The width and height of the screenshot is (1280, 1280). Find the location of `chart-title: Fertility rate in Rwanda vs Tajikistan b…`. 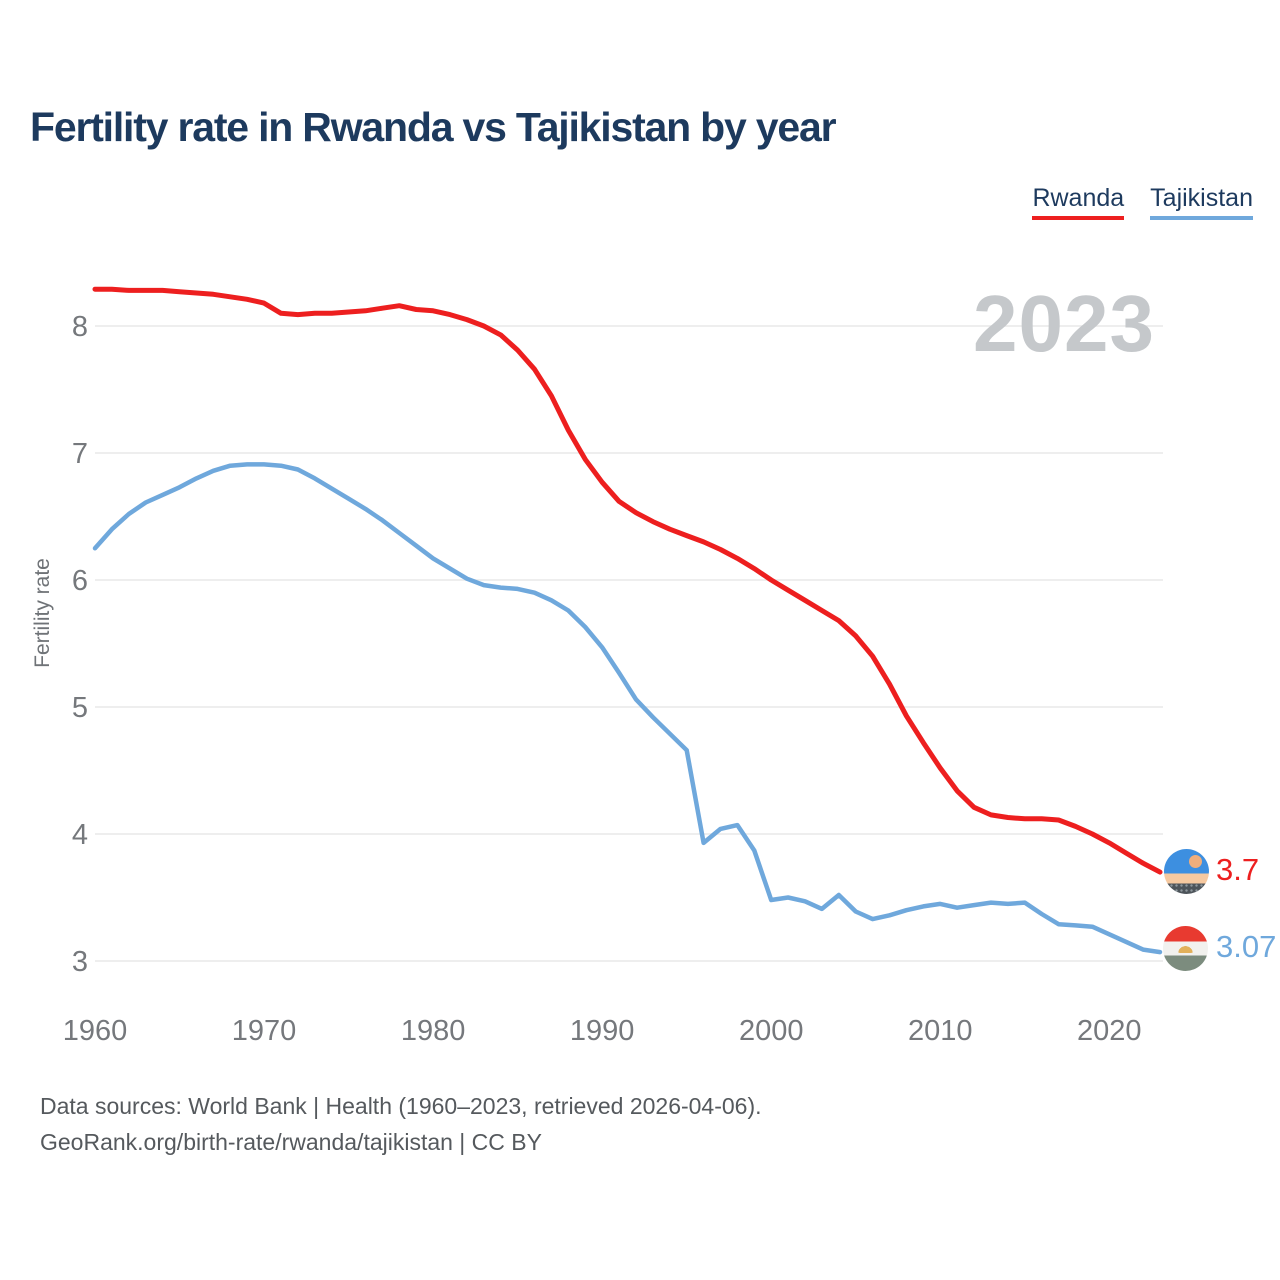

chart-title: Fertility rate in Rwanda vs Tajikistan b… is located at coordinates (433, 127).